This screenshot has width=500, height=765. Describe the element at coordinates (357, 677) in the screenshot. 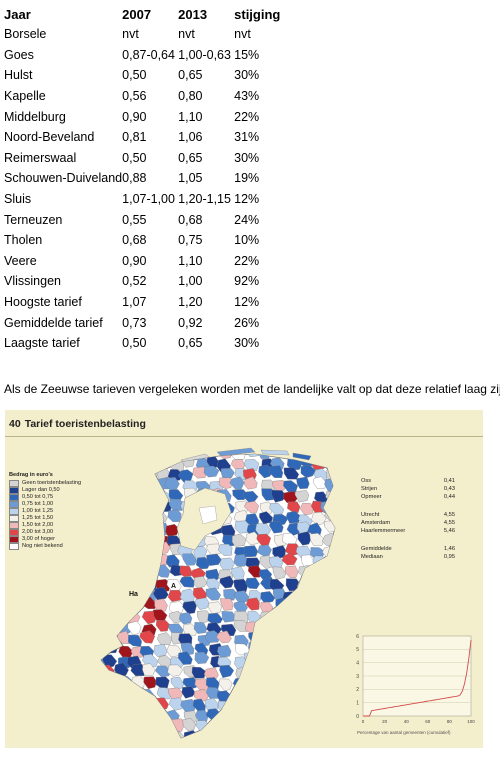

I see `curve-y-tick: 3` at that location.